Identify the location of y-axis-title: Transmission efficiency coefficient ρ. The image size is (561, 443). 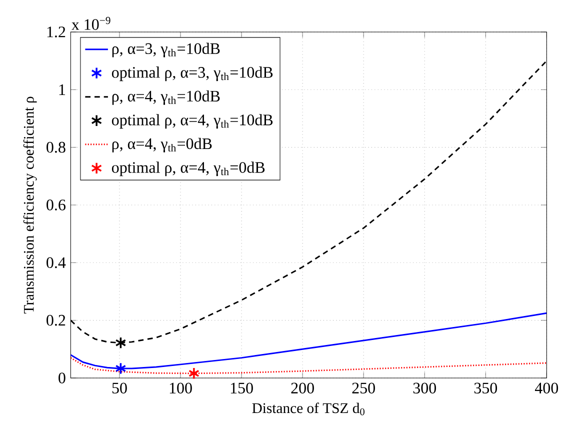
(30, 205).